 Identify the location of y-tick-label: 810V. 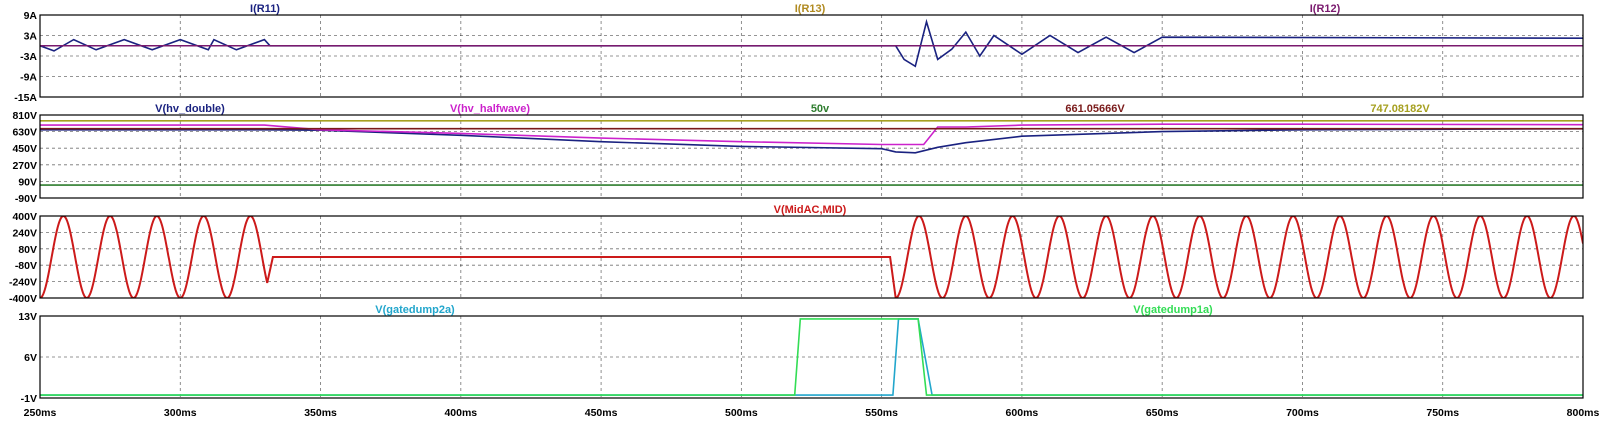
(24, 116).